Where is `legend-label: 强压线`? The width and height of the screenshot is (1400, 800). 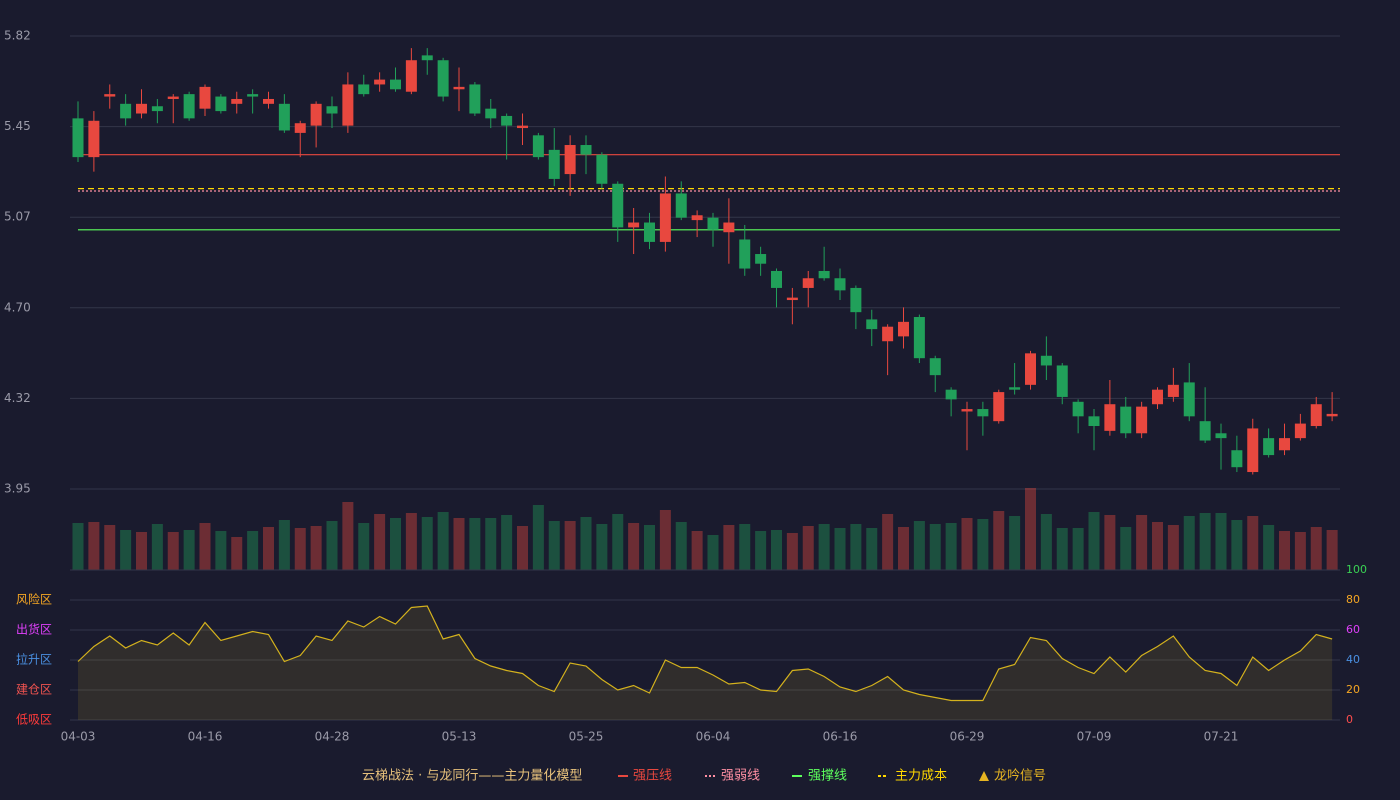
legend-label: 强压线 is located at coordinates (652, 776).